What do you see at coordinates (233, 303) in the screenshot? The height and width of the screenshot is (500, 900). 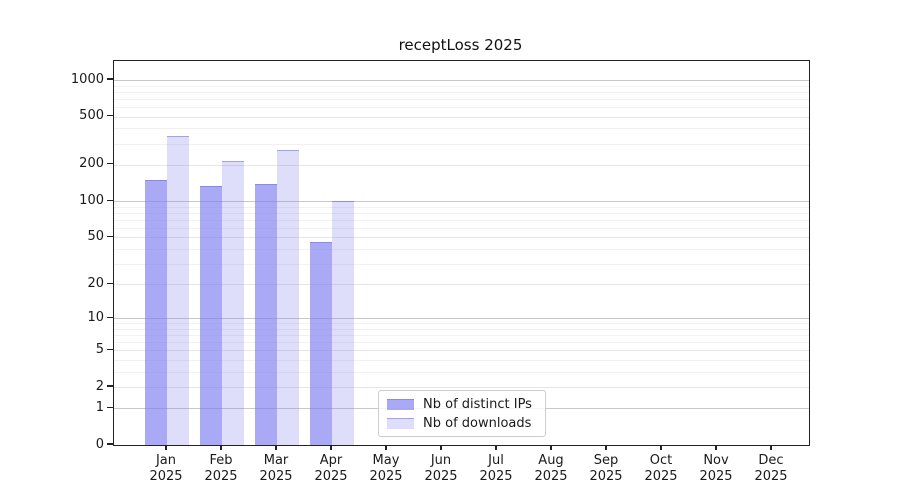 I see `bar-downloads-feb` at bounding box center [233, 303].